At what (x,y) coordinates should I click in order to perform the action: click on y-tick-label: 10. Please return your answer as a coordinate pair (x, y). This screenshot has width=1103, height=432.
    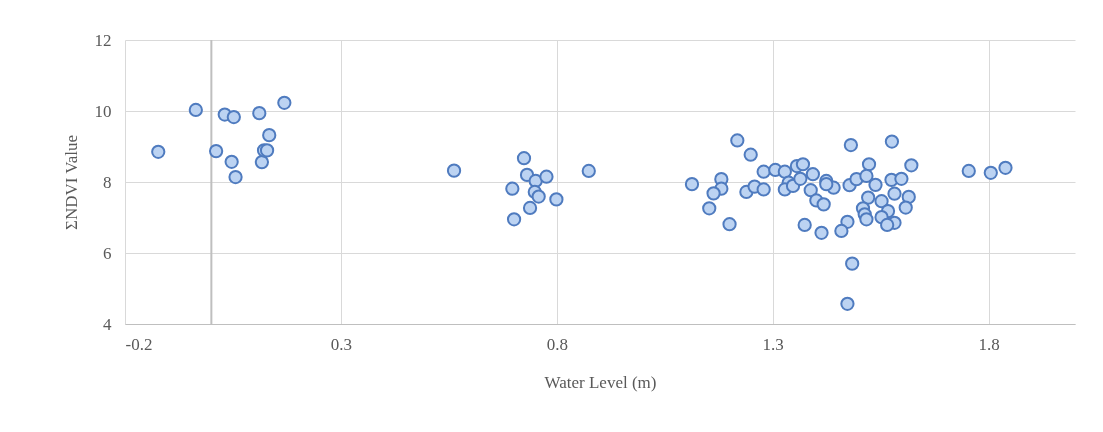
    Looking at the image, I should click on (103, 111).